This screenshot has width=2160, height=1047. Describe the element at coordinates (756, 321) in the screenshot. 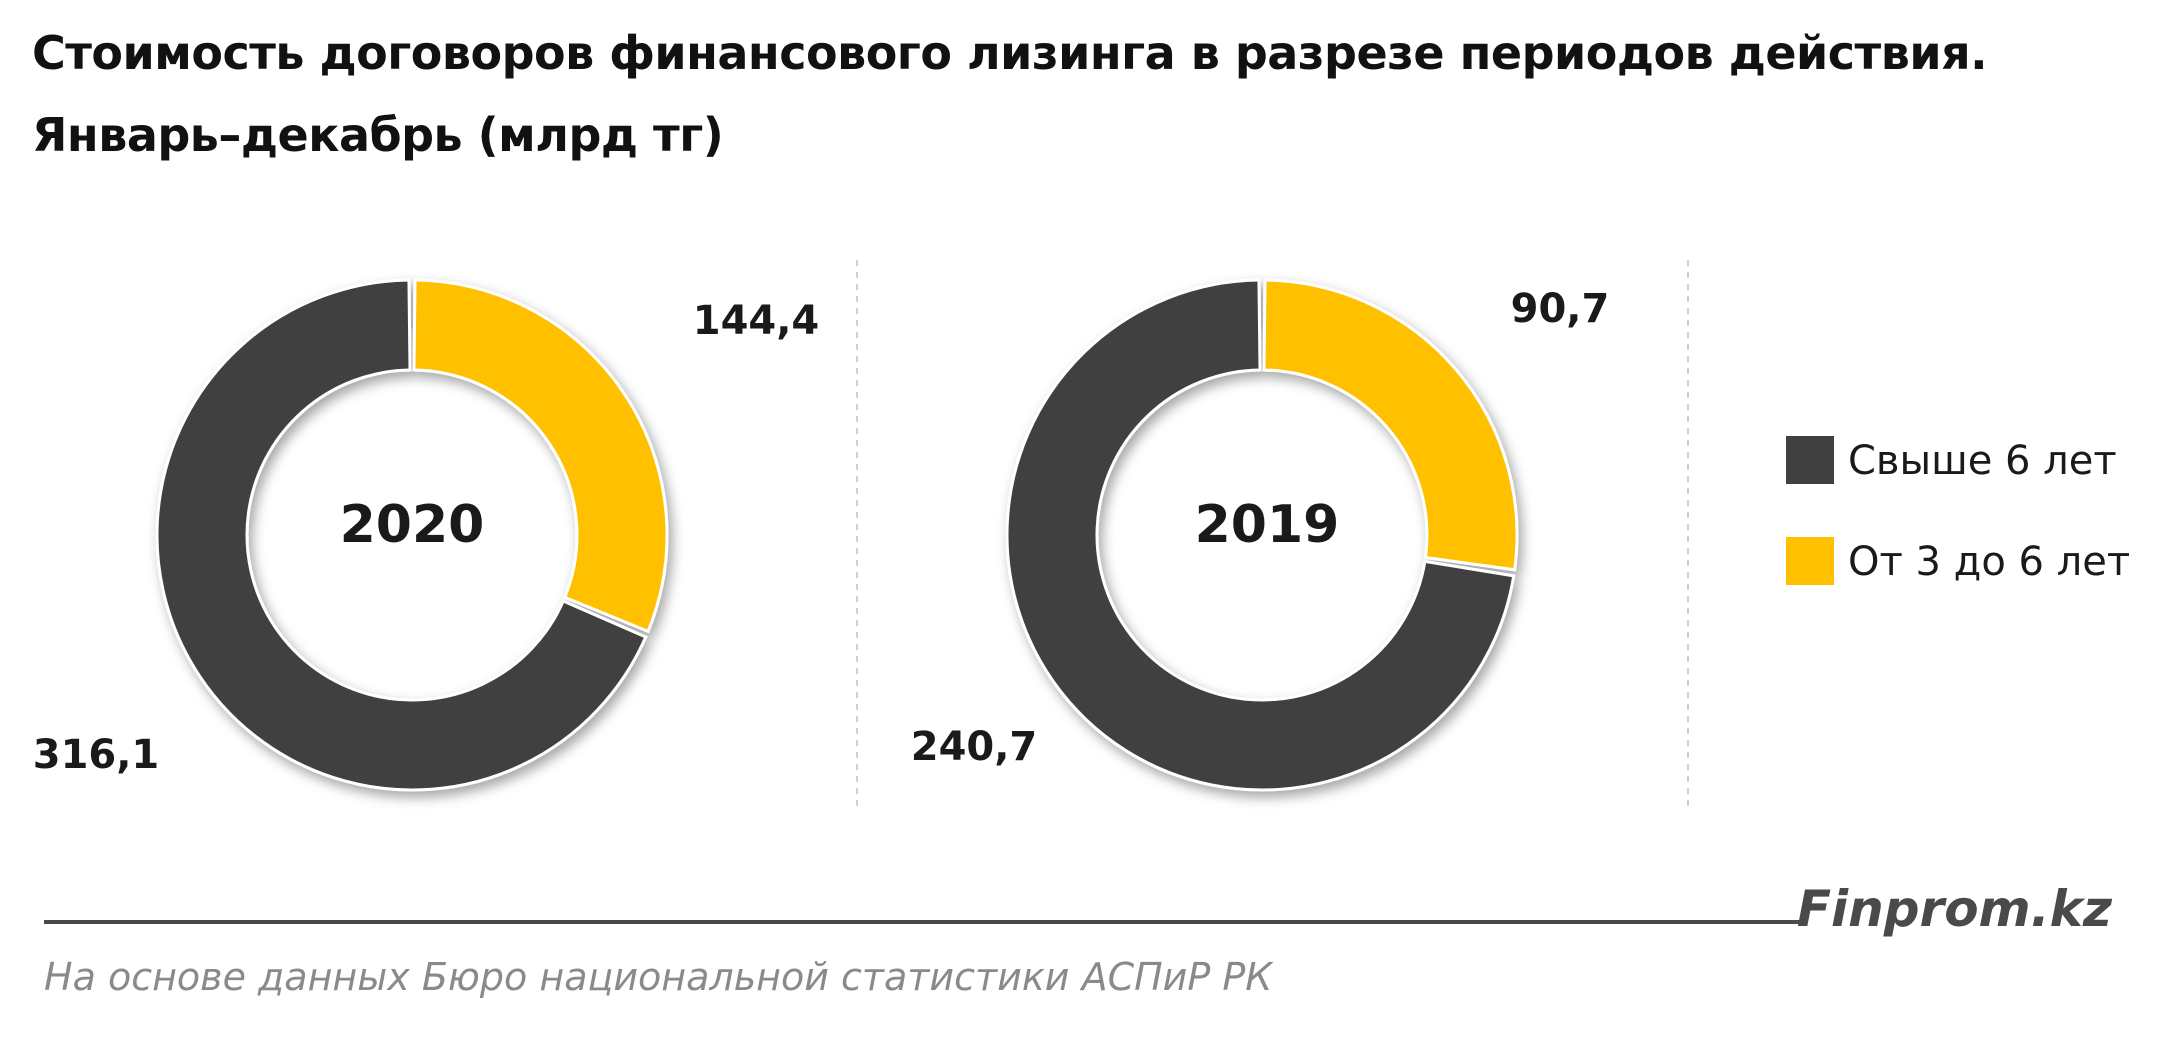

I see `data-label-2020-ot-3-do-6: 144,4` at that location.